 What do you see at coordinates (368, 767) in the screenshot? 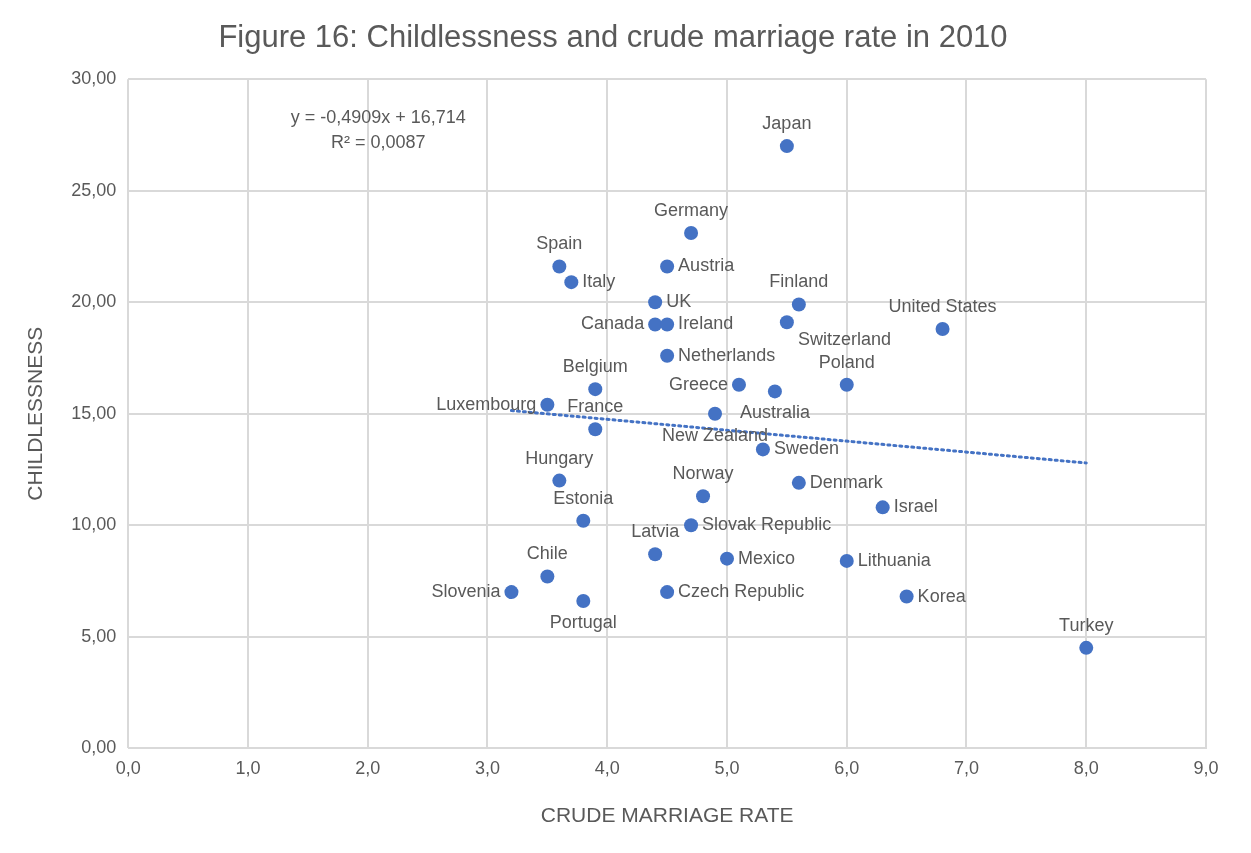
I see `x-tick-label: 2,0` at bounding box center [368, 767].